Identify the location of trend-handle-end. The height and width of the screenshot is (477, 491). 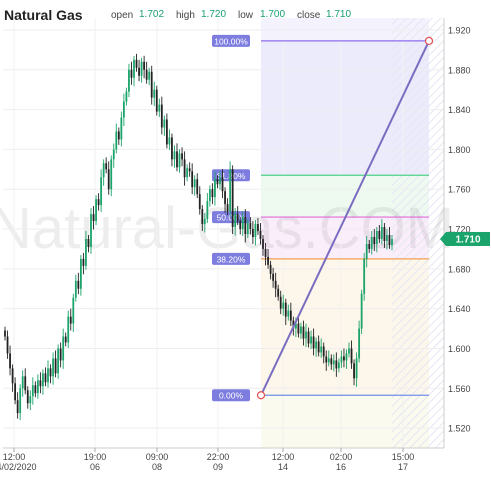
(429, 40).